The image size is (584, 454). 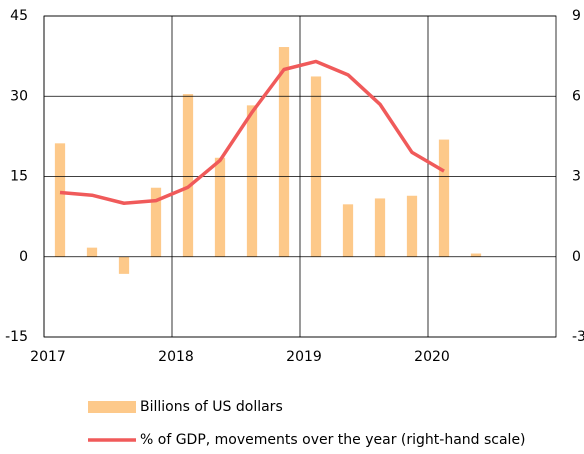 I want to click on y2-tick-label: -3, so click(x=578, y=337).